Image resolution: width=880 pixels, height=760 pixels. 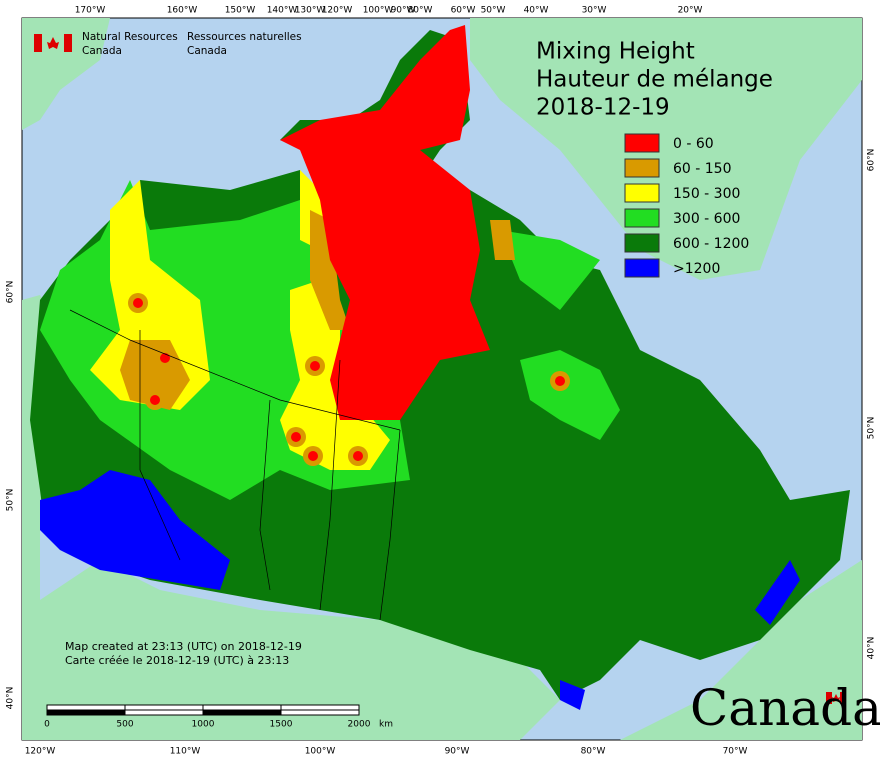 What do you see at coordinates (244, 37) in the screenshot?
I see `agency-name-fr: Ressources naturelles` at bounding box center [244, 37].